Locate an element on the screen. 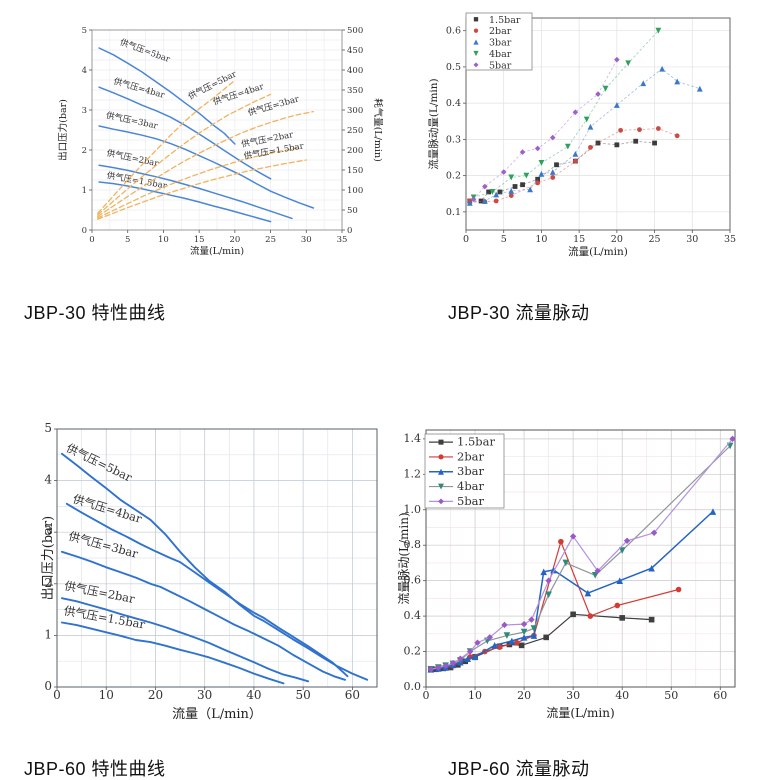 The height and width of the screenshot is (780, 758). curve-label: 供气压=3bar is located at coordinates (274, 105).